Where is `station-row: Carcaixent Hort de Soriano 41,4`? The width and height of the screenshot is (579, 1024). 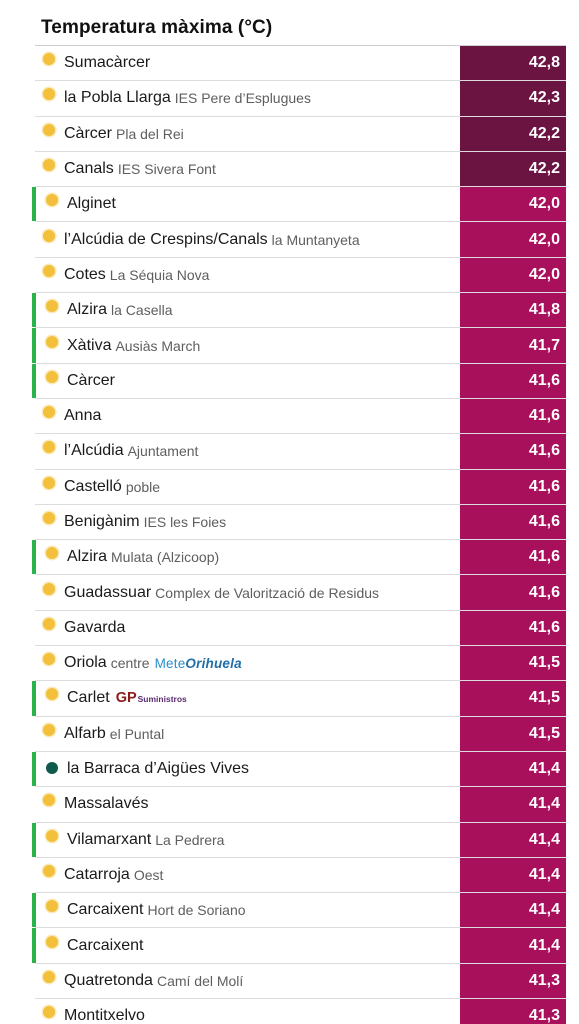
station-row: Carcaixent Hort de Soriano 41,4 is located at coordinates (299, 911).